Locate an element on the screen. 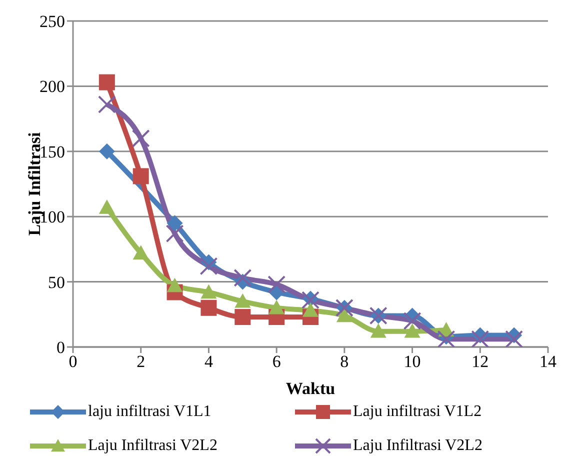 The width and height of the screenshot is (563, 456). x-tick-label: 14 is located at coordinates (548, 362).